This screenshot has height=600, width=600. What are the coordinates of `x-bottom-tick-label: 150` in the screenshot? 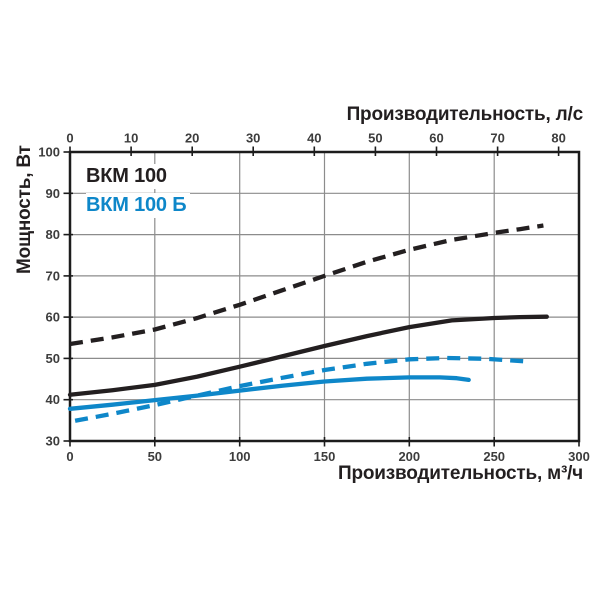 It's located at (325, 456).